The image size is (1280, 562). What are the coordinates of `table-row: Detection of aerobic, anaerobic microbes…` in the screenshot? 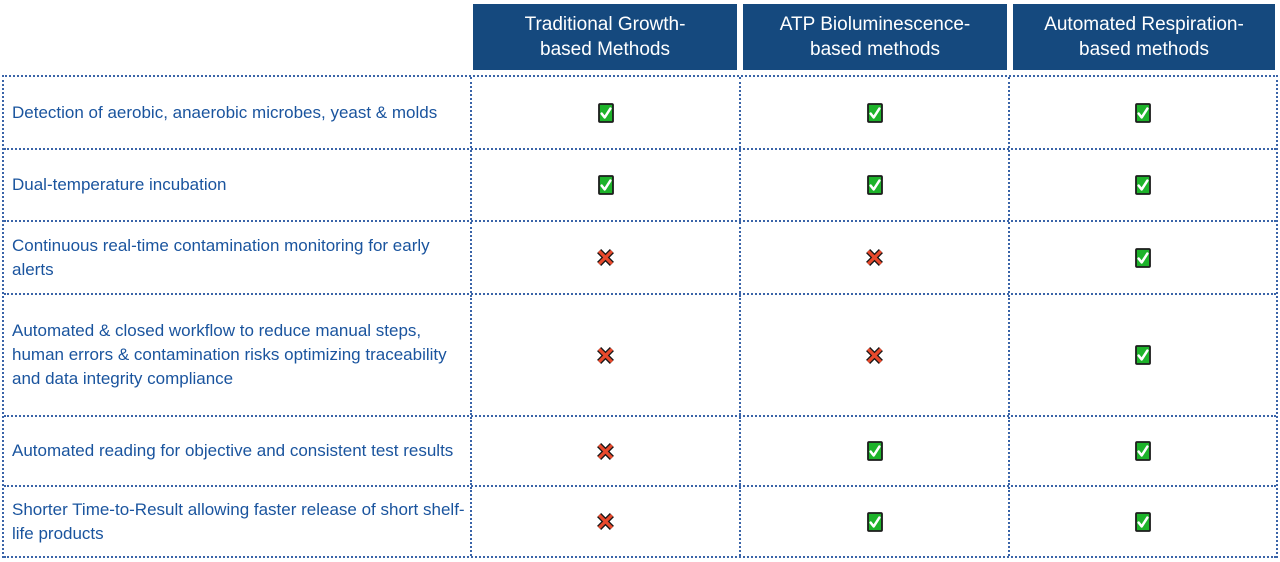 It's located at (640, 113).